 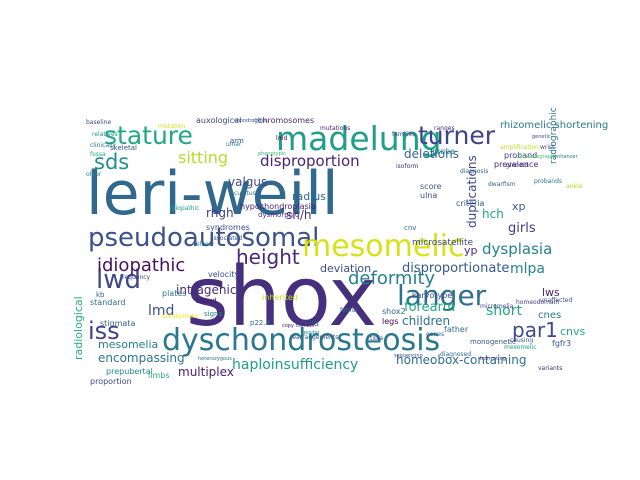 I want to click on word: stigmata, so click(x=117, y=323).